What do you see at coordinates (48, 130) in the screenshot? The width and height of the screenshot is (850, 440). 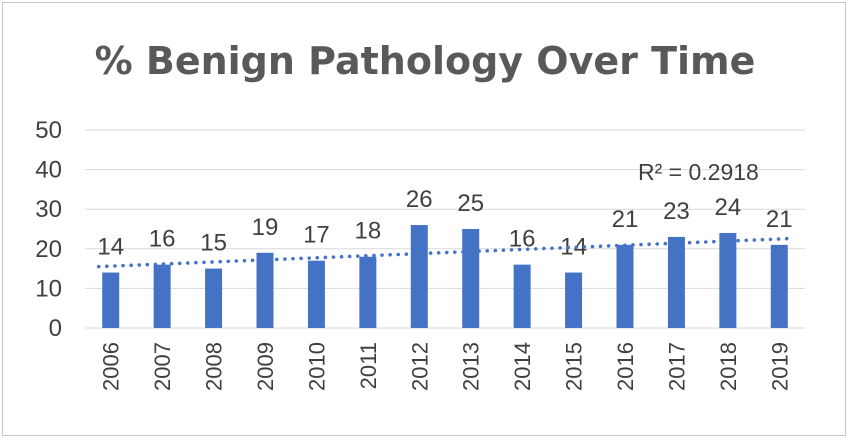 I see `y-tick-label: 50` at bounding box center [48, 130].